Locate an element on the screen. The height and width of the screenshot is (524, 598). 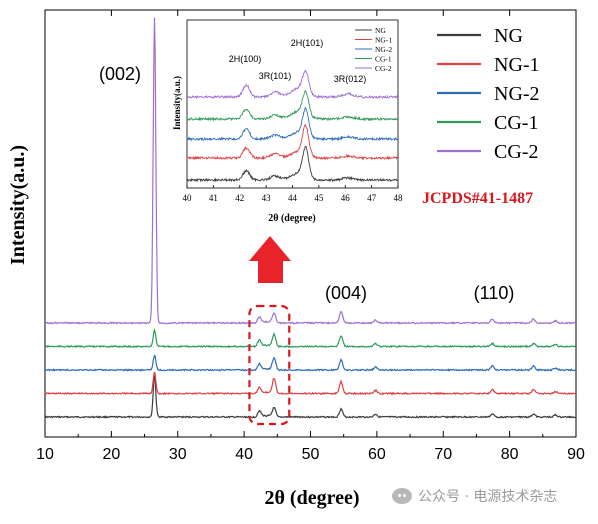
x-tick-label: 80 is located at coordinates (510, 454).